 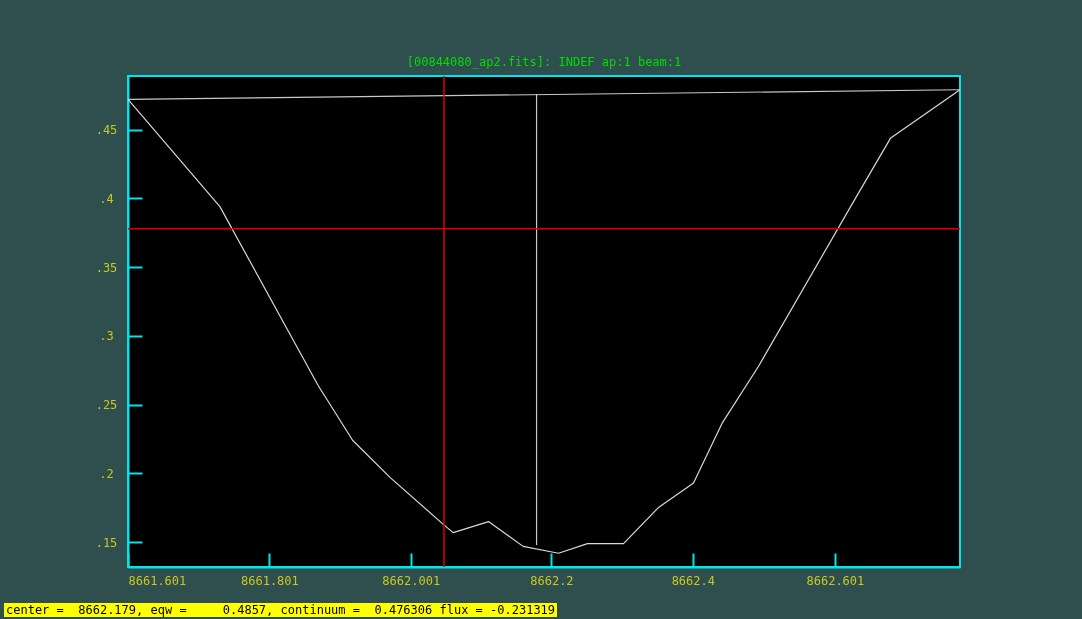 What do you see at coordinates (106, 198) in the screenshot?
I see `y-tick-label: .4` at bounding box center [106, 198].